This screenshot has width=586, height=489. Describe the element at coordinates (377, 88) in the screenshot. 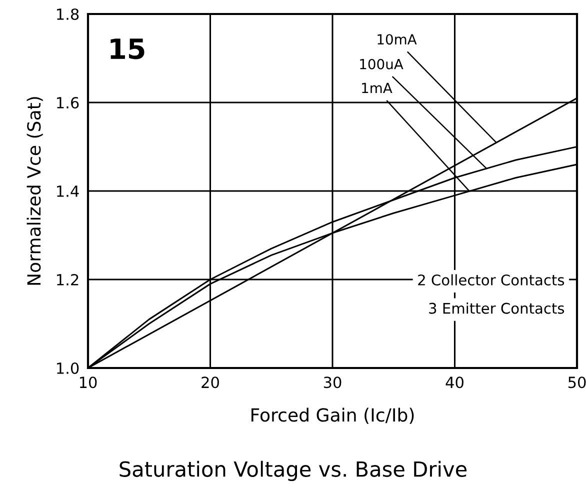

I see `text: 1mA` at that location.